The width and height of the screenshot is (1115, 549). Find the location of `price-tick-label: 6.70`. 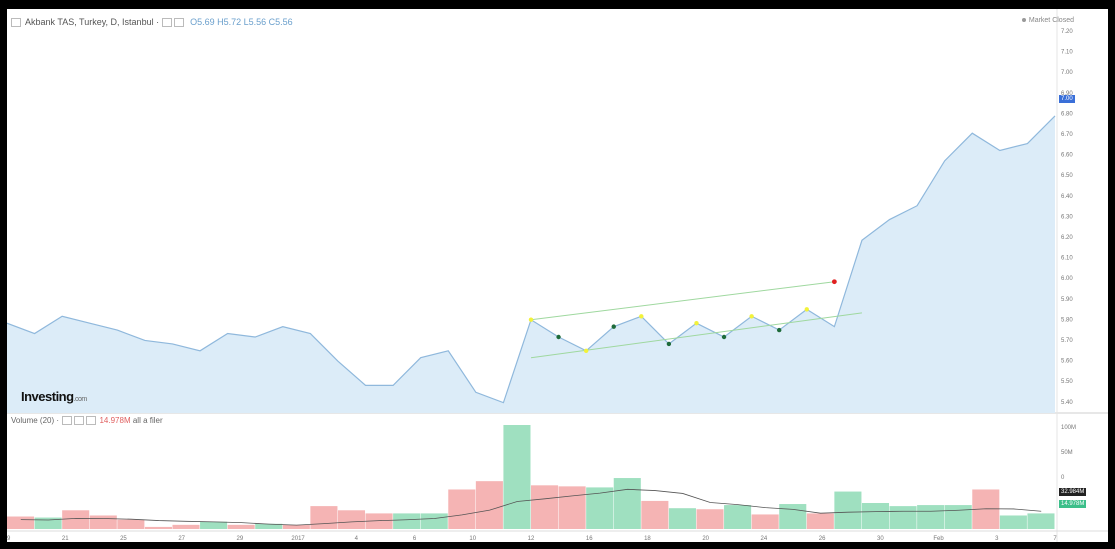

price-tick-label: 6.70 is located at coordinates (1067, 135).